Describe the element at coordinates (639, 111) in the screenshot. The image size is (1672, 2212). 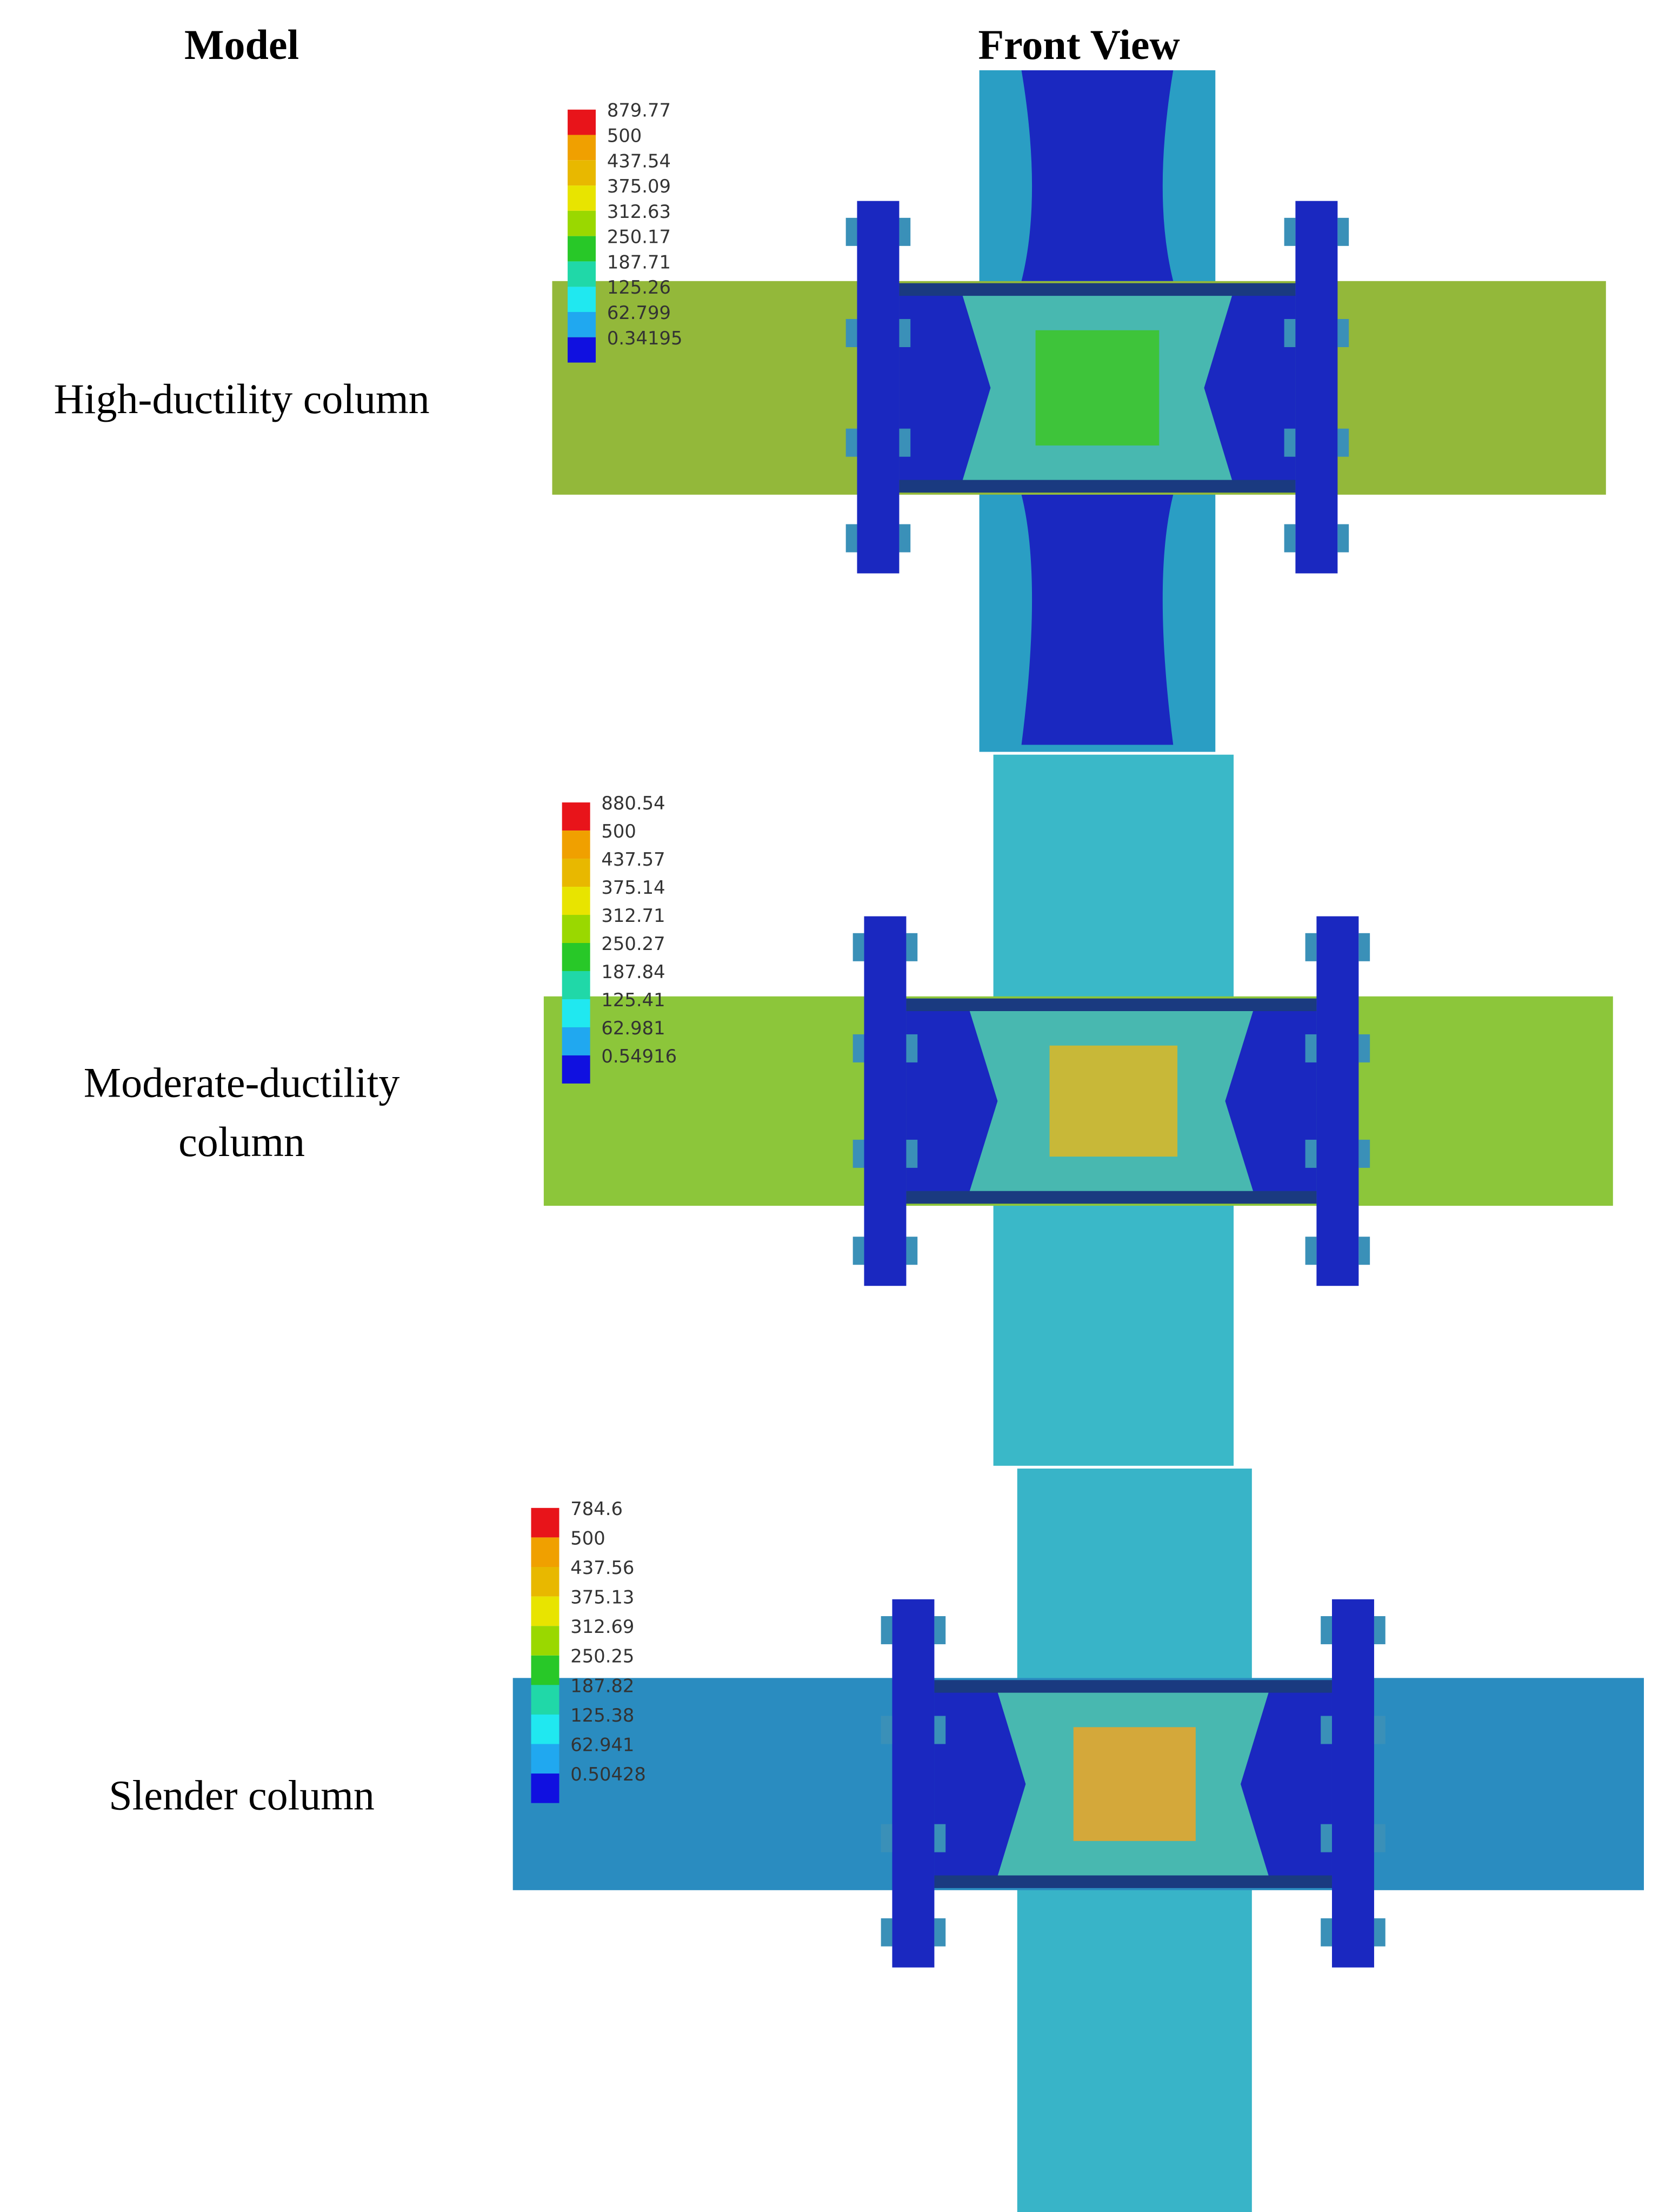
I see `legend-value: 879.77` at that location.